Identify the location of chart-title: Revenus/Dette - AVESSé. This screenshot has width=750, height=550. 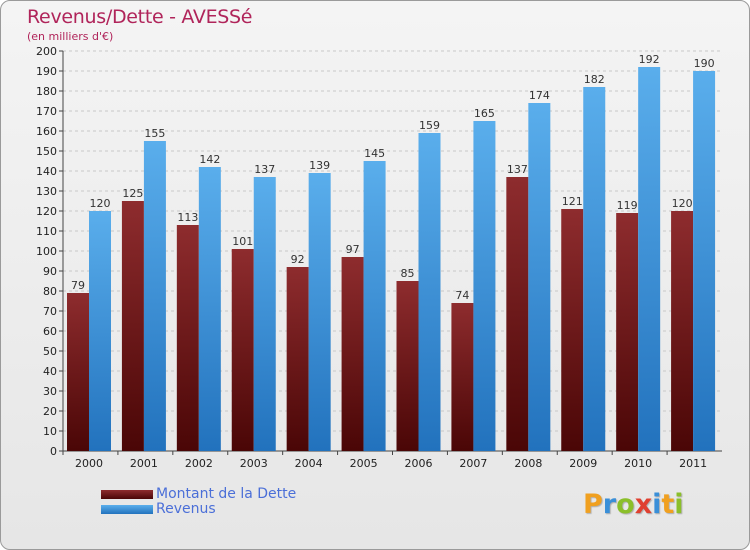
(140, 17).